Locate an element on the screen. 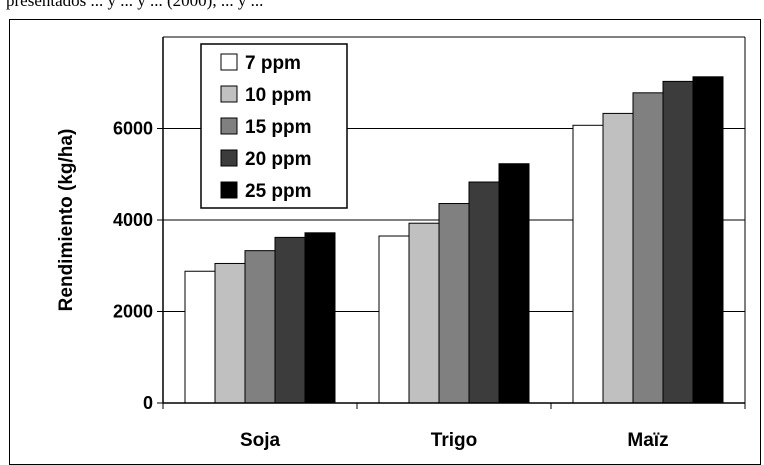 Image resolution: width=764 pixels, height=465 pixels. legend-label: 10 ppm is located at coordinates (278, 95).